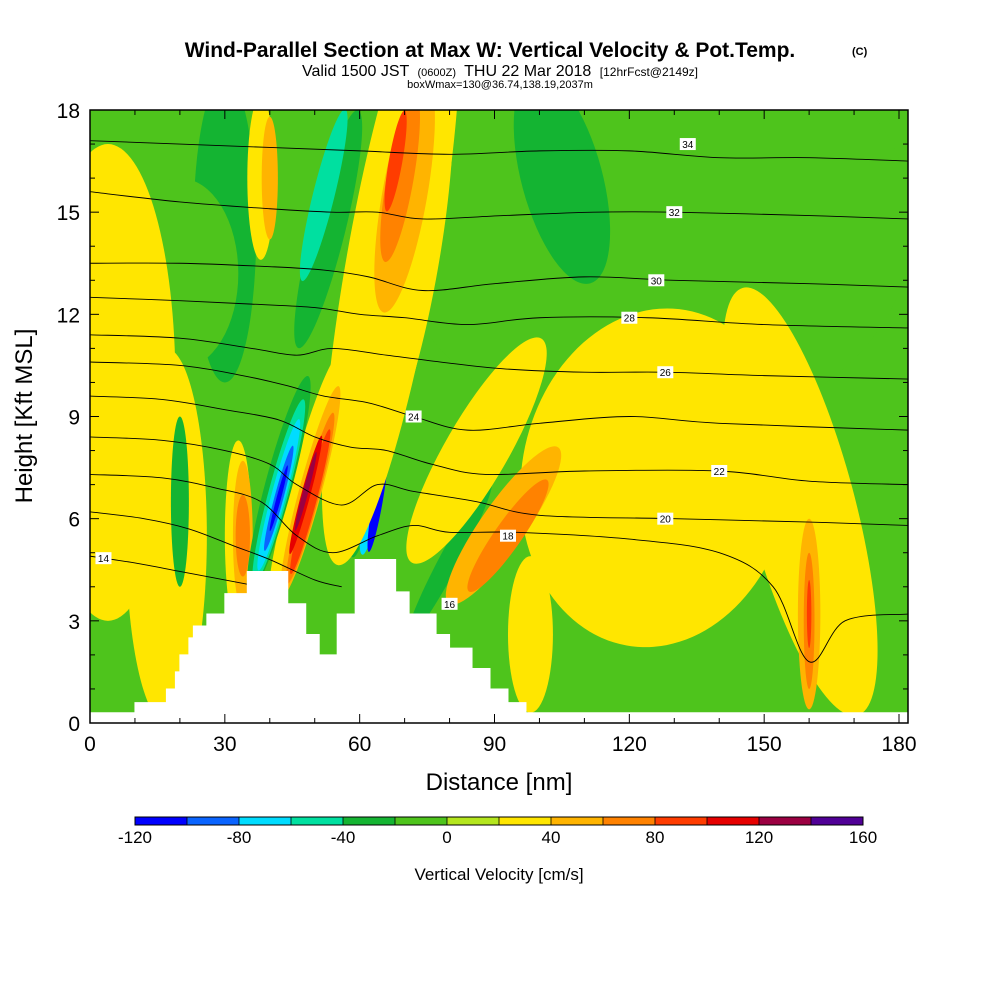  Describe the element at coordinates (436, 73) in the screenshot. I see `valid-zulu: (0600Z)` at that location.